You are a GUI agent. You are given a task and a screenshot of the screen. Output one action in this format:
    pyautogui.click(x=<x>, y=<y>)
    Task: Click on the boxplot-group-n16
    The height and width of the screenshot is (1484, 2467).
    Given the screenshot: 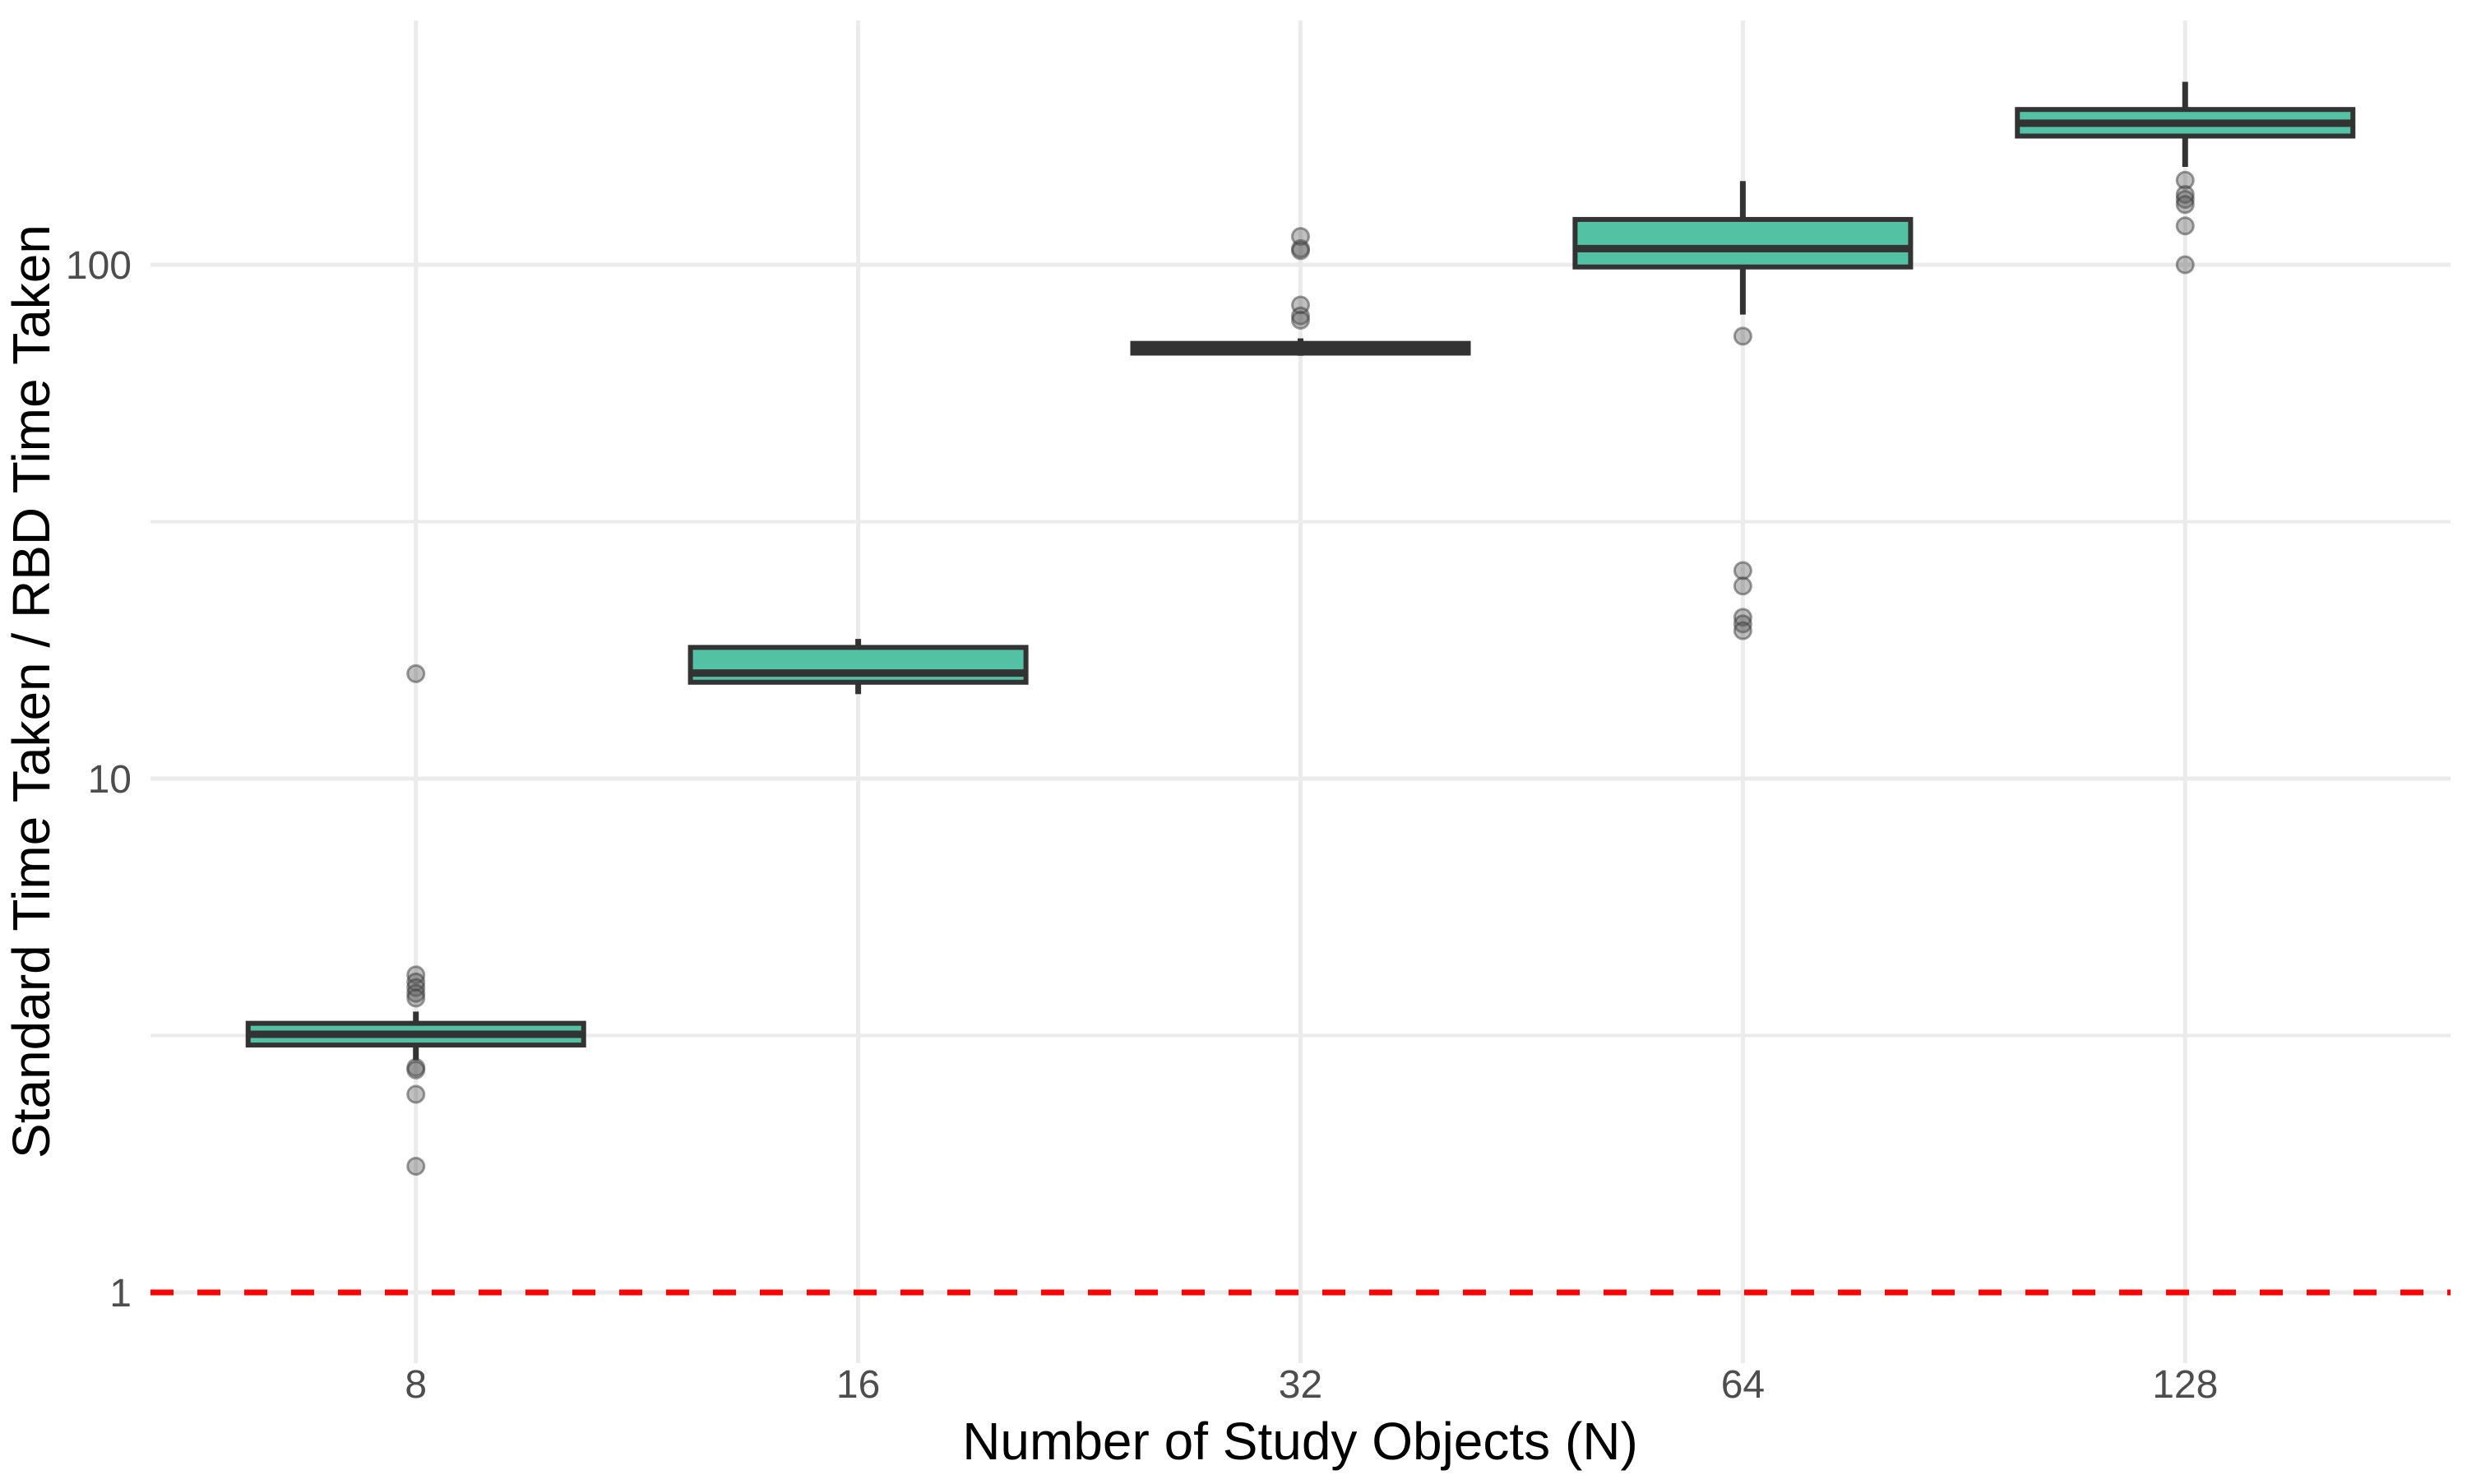 What is the action you would take?
    pyautogui.click(x=858, y=667)
    